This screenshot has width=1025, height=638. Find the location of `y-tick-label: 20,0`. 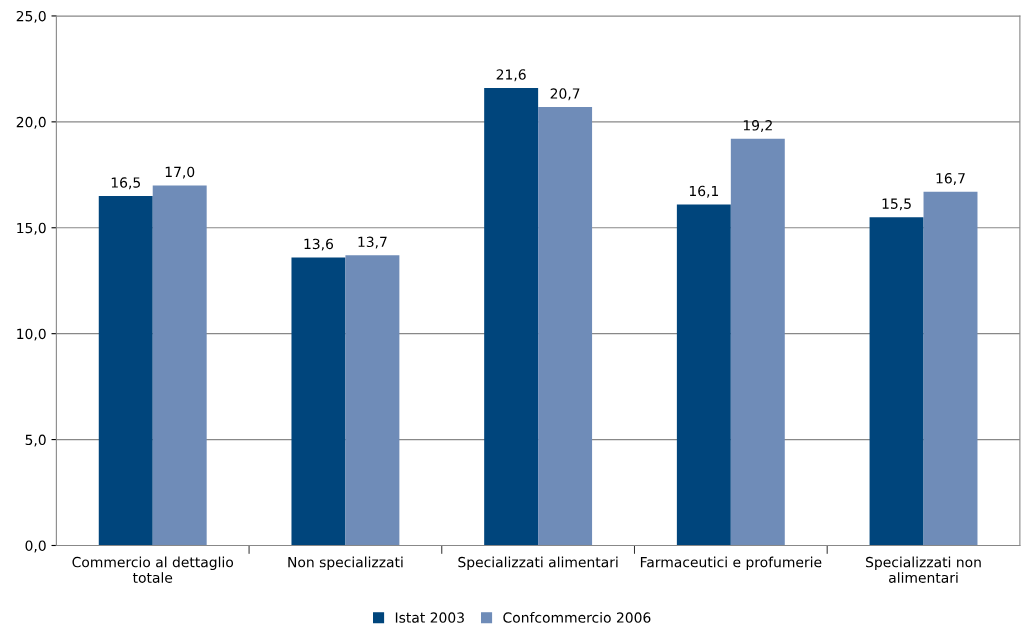

y-tick-label: 20,0 is located at coordinates (31, 122).